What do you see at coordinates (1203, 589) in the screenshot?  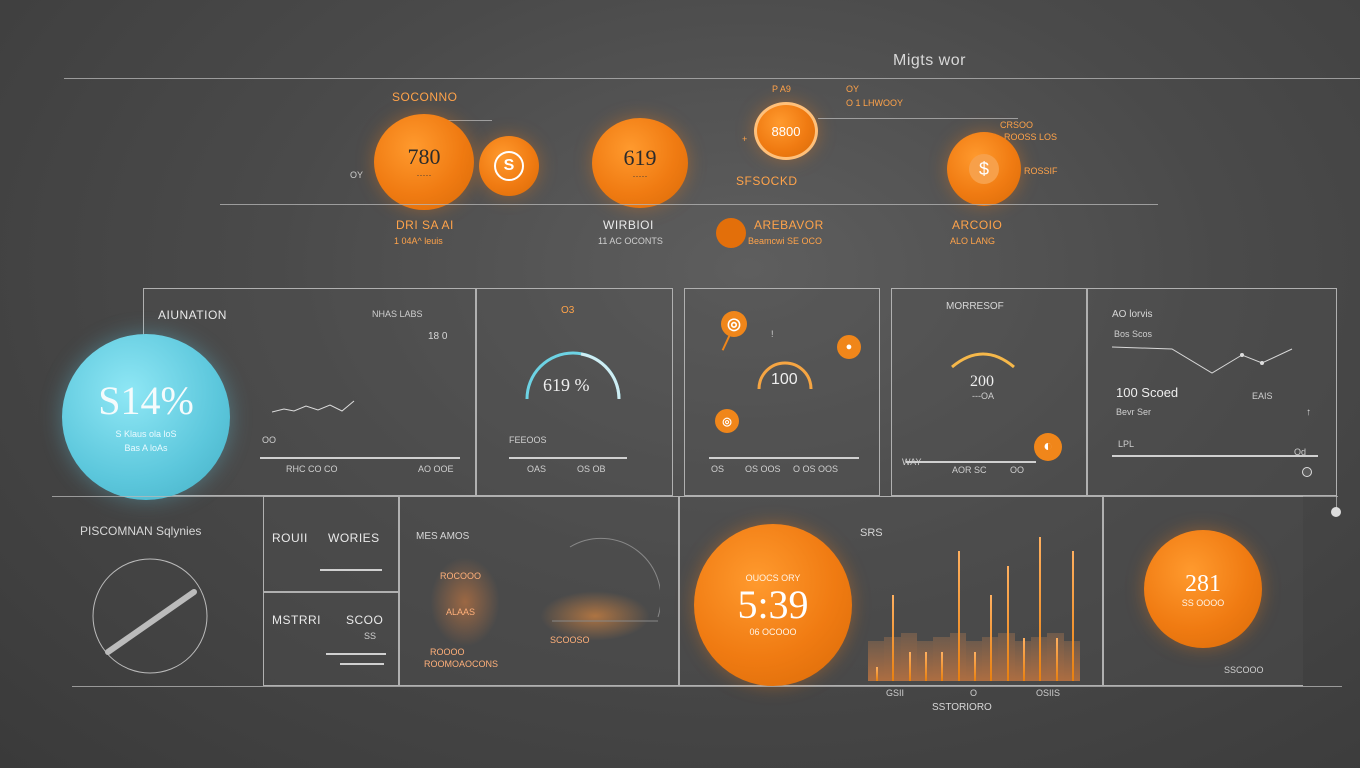 I see `right-stat-circle: 281 SS OOOO` at bounding box center [1203, 589].